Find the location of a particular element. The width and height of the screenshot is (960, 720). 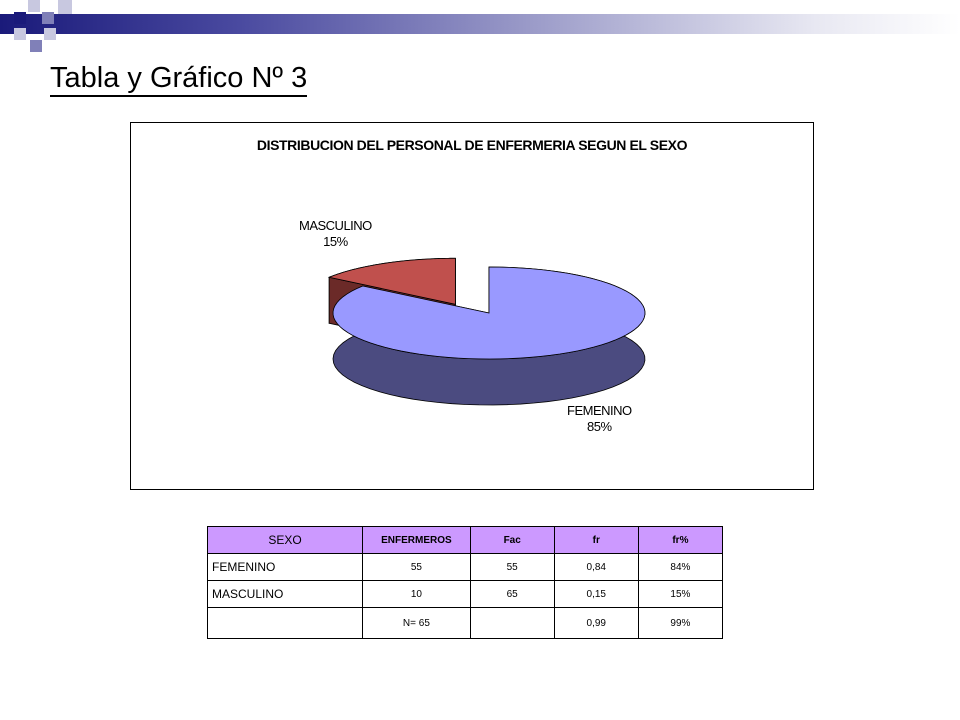

table-cell: 0,15 is located at coordinates (596, 594).